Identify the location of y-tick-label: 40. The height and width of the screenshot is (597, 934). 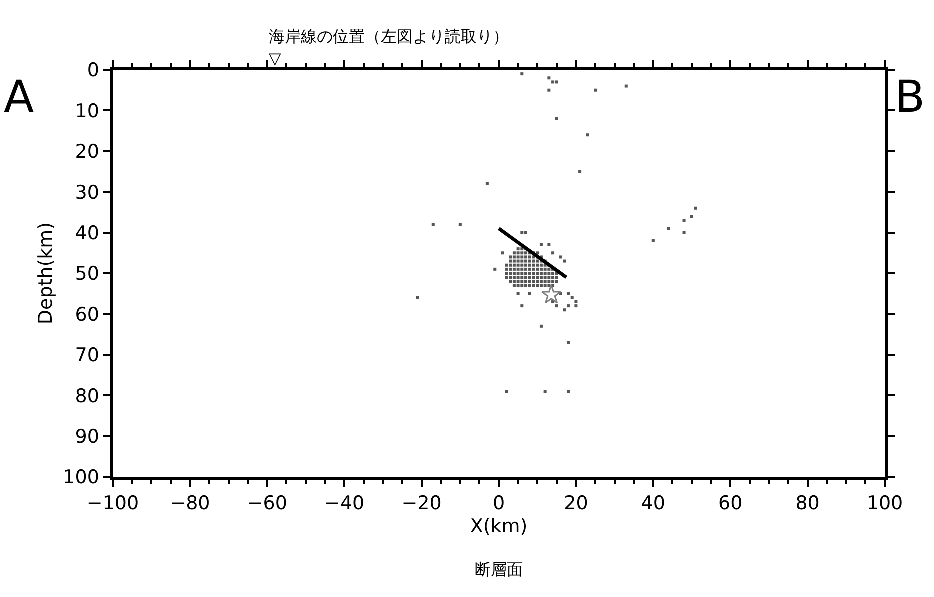
(87, 233).